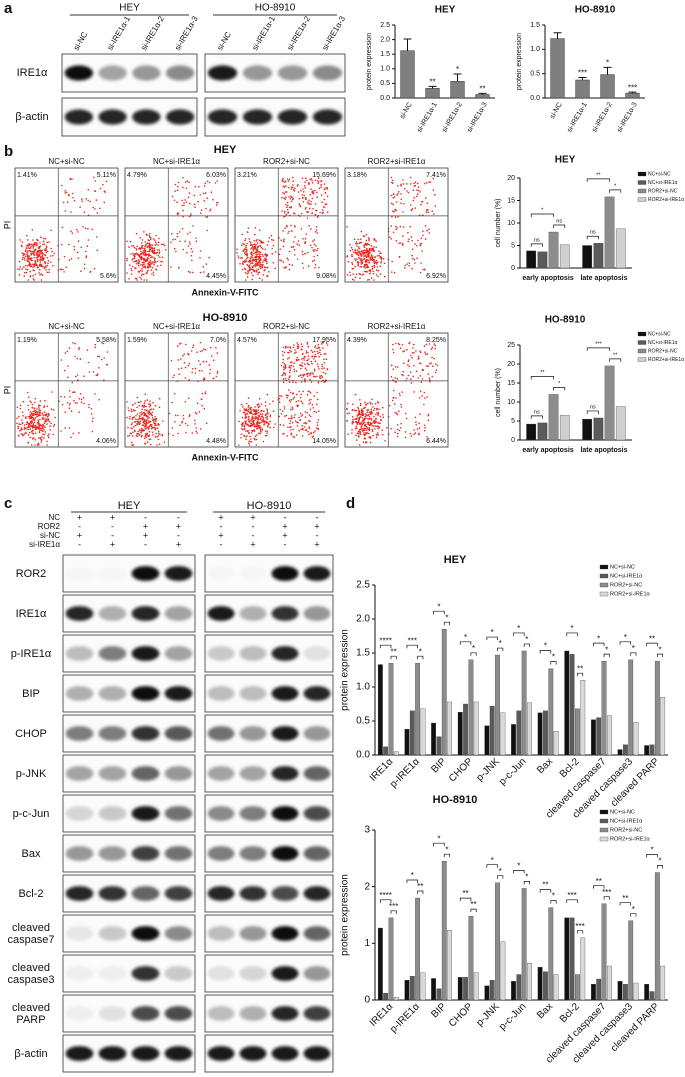  Describe the element at coordinates (598, 344) in the screenshot. I see `significance-label: ***` at that location.